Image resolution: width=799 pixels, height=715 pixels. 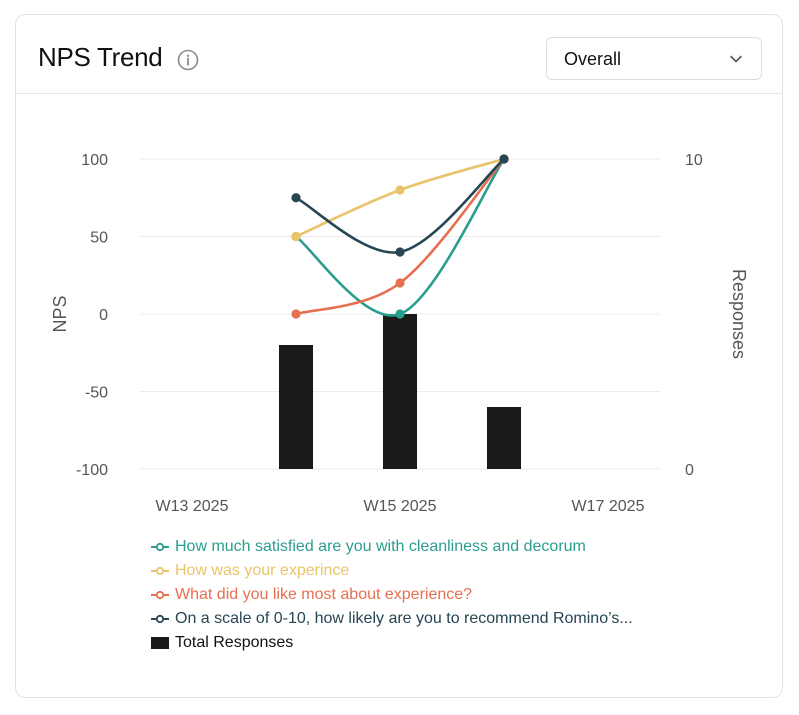 What do you see at coordinates (92, 470) in the screenshot?
I see `y-tick-label: -100` at bounding box center [92, 470].